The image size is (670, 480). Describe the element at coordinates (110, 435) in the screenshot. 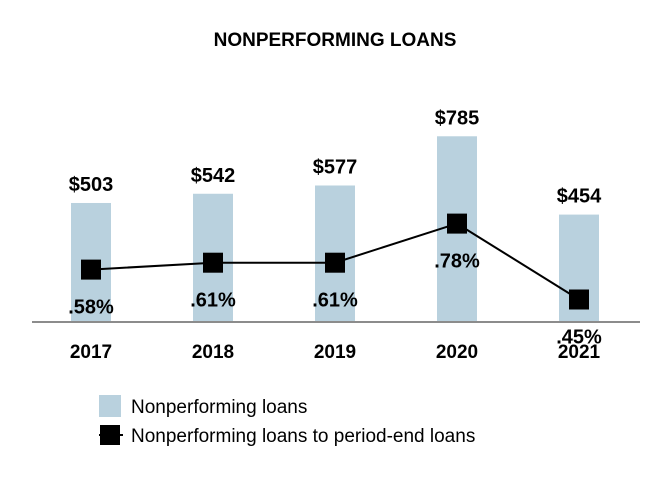

I see `legend-swatch-line` at that location.